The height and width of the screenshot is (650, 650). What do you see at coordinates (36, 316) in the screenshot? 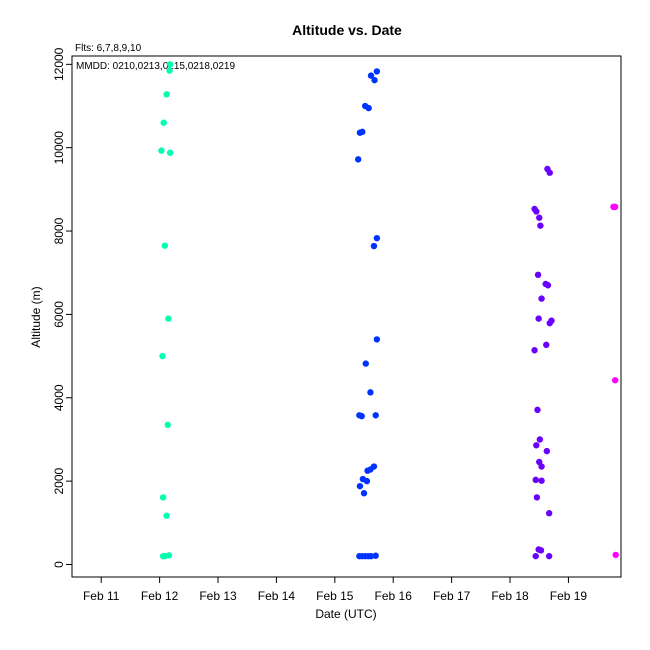
I see `y-axis-label: Altitude (m)` at bounding box center [36, 316].